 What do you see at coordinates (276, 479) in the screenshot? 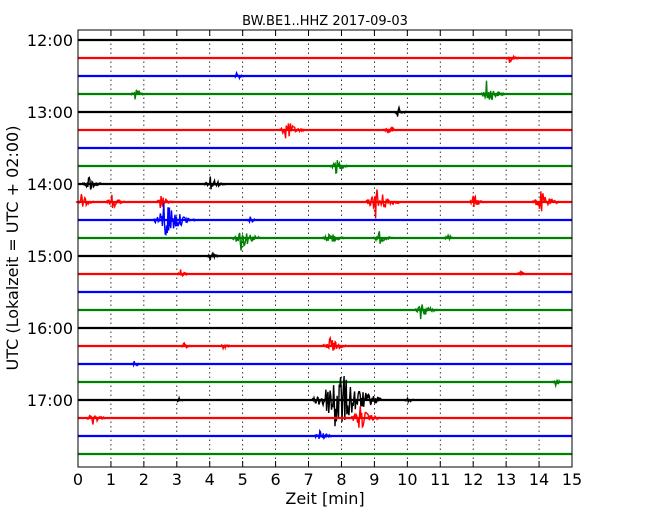
I see `x-tick-label: 6` at bounding box center [276, 479].